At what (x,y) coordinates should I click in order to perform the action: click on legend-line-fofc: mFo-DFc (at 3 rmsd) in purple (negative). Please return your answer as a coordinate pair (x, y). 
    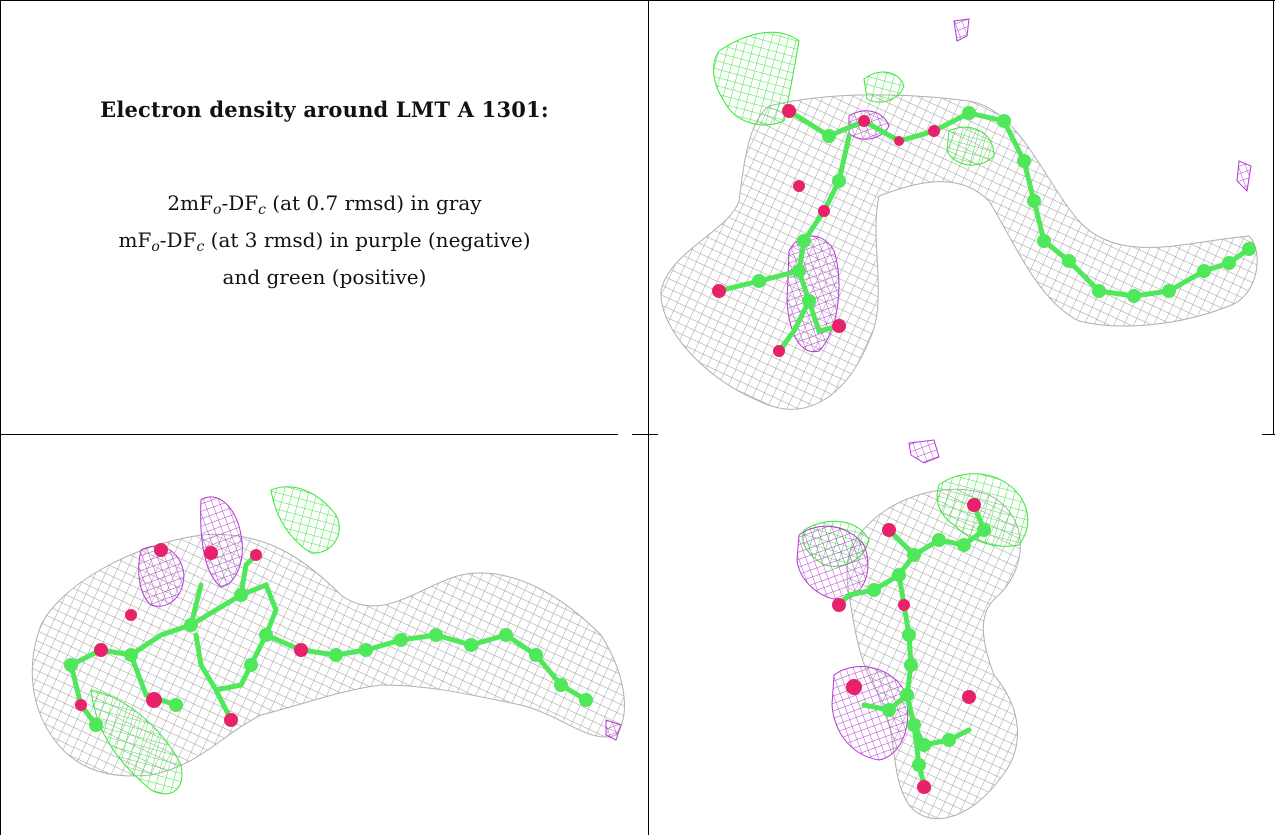
    Looking at the image, I should click on (325, 243).